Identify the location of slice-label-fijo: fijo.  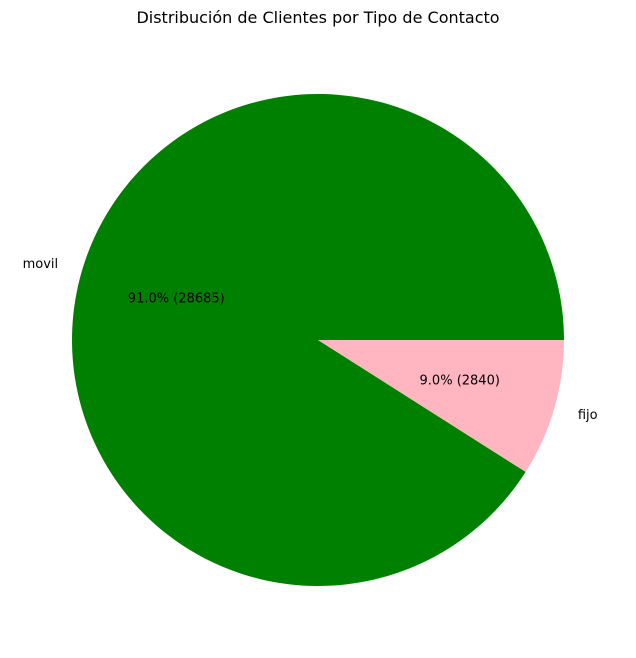
(588, 415).